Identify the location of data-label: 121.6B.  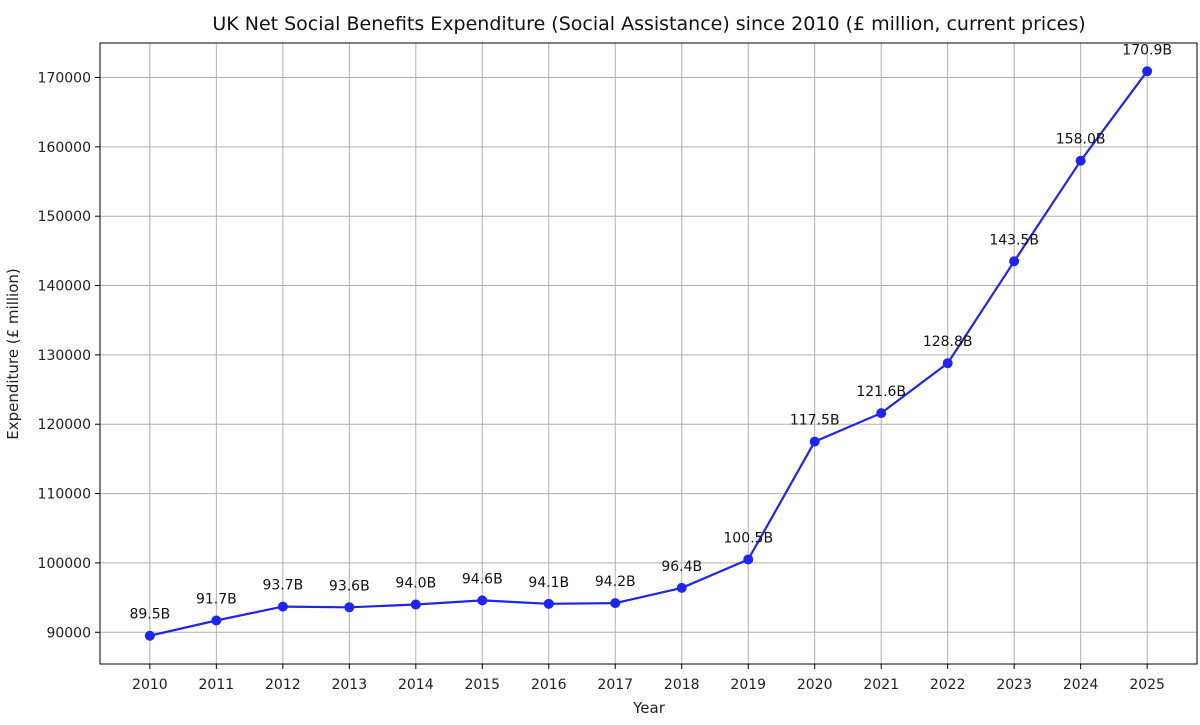
(881, 392).